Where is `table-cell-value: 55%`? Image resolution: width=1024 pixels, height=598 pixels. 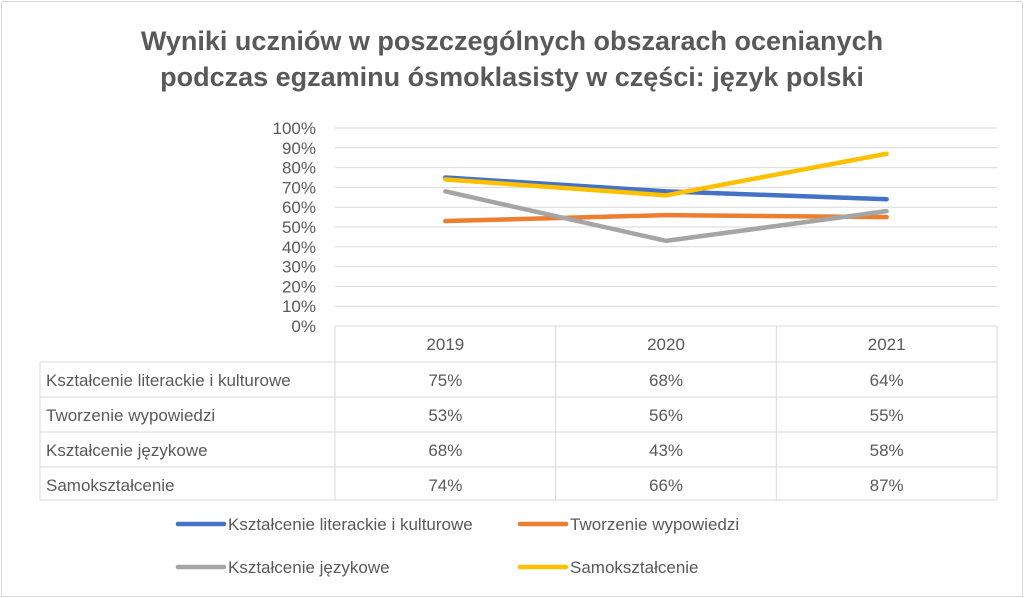
table-cell-value: 55% is located at coordinates (887, 415).